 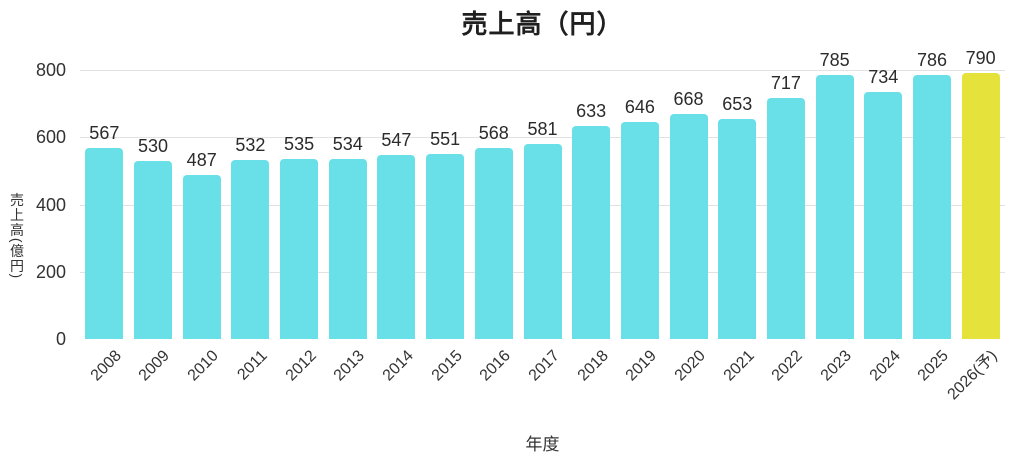 What do you see at coordinates (591, 232) in the screenshot?
I see `bar-2018` at bounding box center [591, 232].